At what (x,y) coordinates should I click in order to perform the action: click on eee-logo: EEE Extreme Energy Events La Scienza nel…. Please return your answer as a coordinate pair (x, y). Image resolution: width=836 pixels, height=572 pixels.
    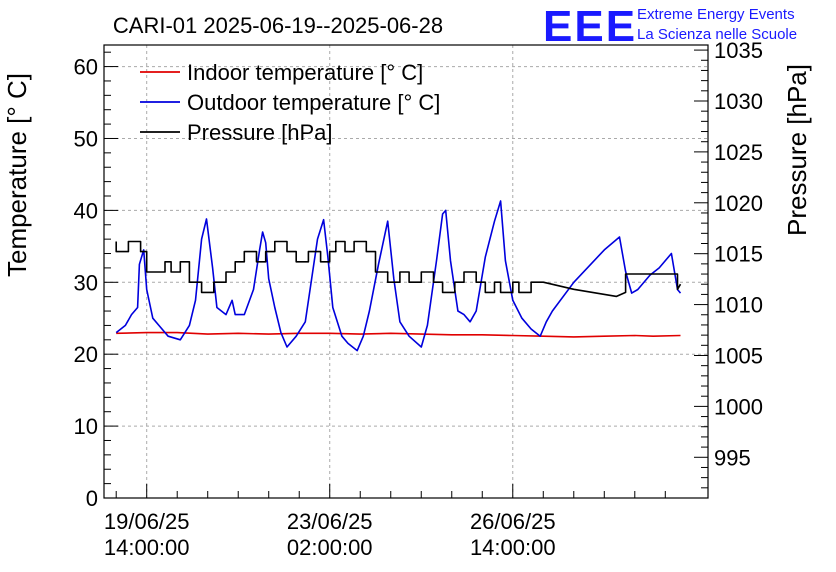
    Looking at the image, I should click on (670, 26).